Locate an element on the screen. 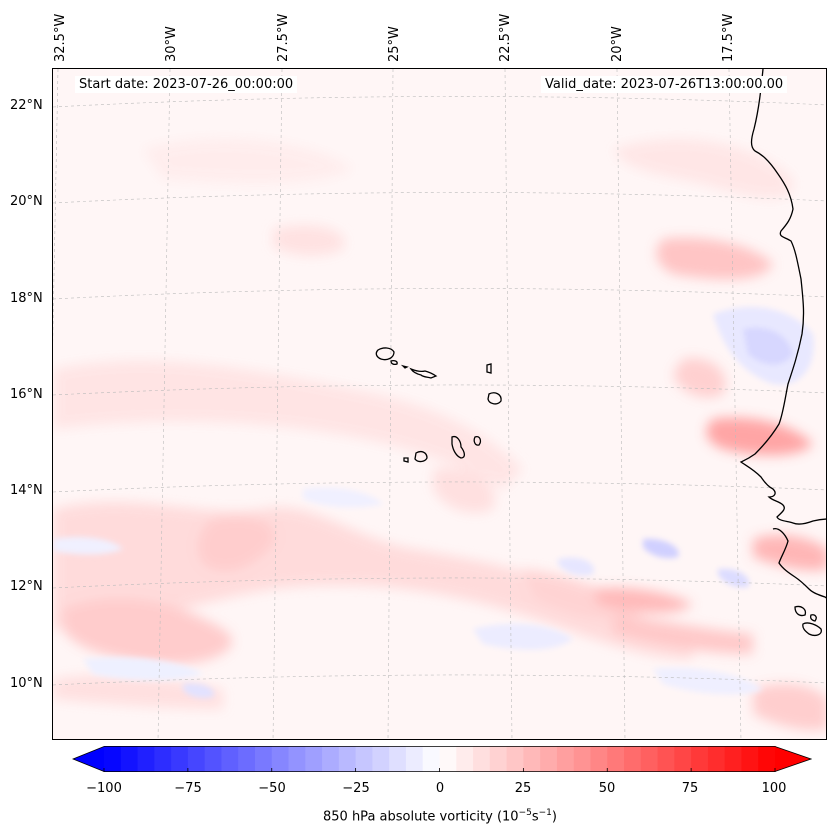 The image size is (837, 839). colorbar-tick-label: 75 is located at coordinates (690, 788).